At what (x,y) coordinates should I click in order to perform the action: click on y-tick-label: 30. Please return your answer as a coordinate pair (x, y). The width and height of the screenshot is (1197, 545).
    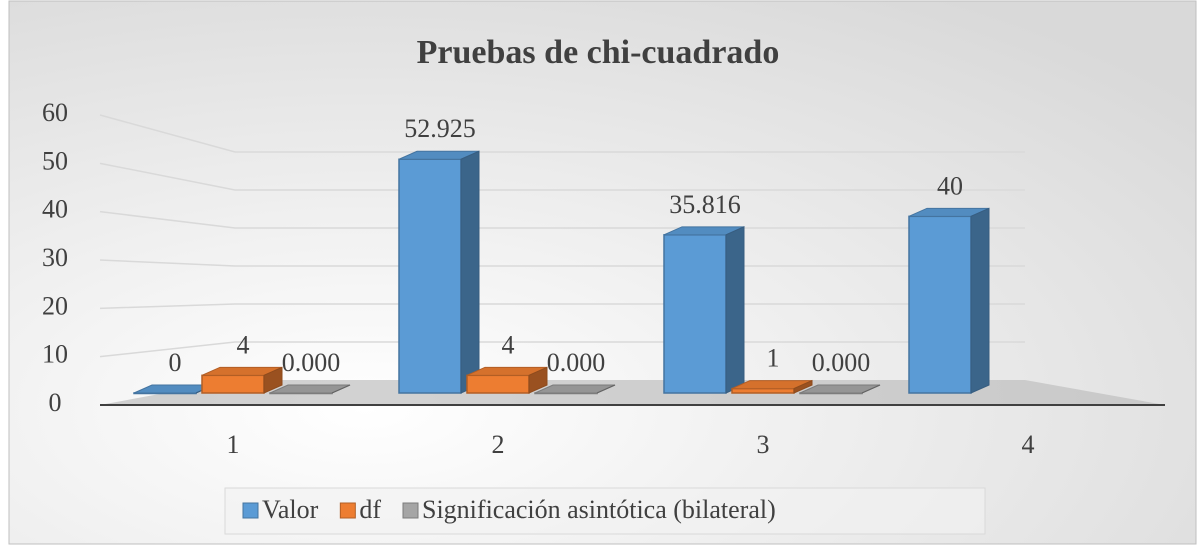
    Looking at the image, I should click on (55, 257).